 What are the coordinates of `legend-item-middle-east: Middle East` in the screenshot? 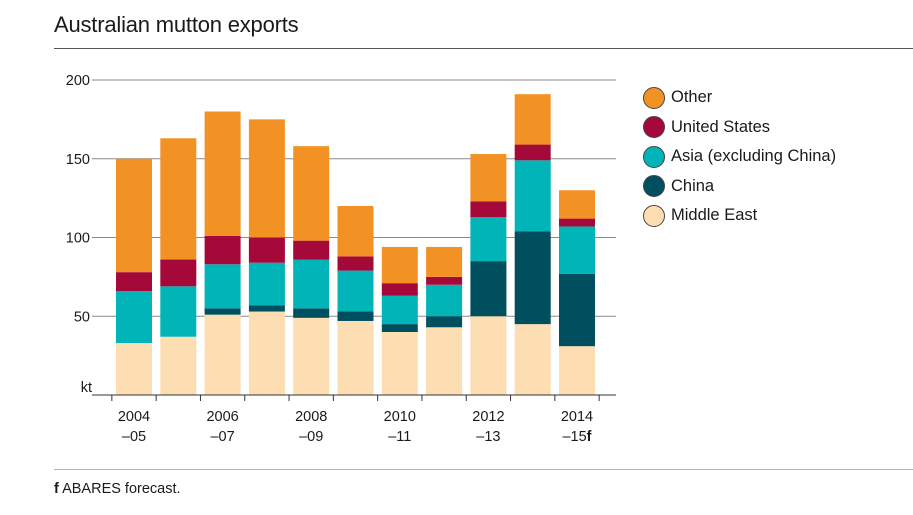 It's located at (739, 216).